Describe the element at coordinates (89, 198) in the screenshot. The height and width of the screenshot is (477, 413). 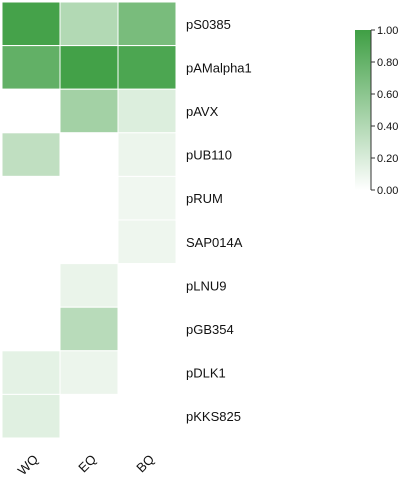
I see `heatmap-cell-prum-eq` at that location.